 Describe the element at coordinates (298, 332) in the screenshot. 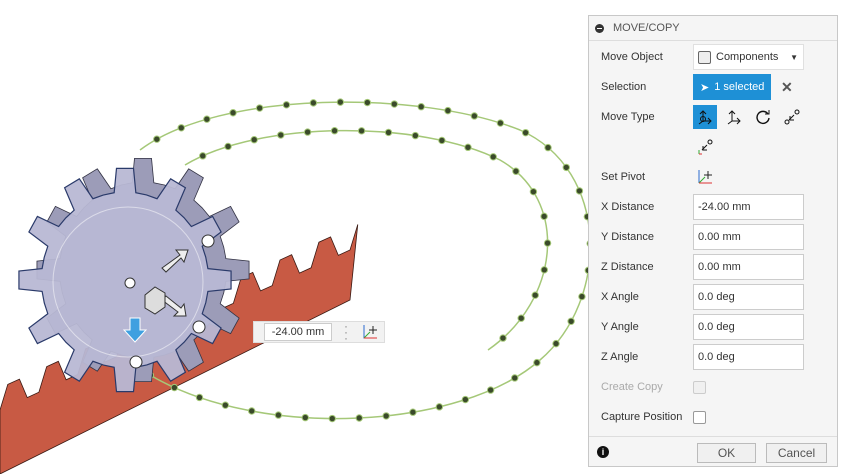

I see `distance-input` at that location.